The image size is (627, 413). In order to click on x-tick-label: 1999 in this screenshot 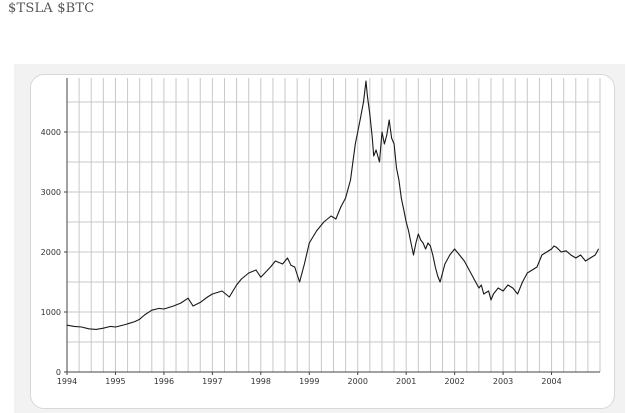, I will do `click(309, 381)`.